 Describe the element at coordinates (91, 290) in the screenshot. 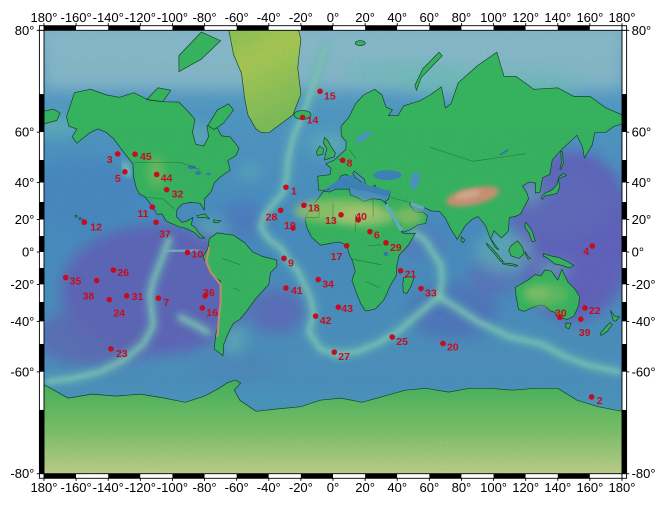

I see `hotspot-marker-38: 38` at that location.